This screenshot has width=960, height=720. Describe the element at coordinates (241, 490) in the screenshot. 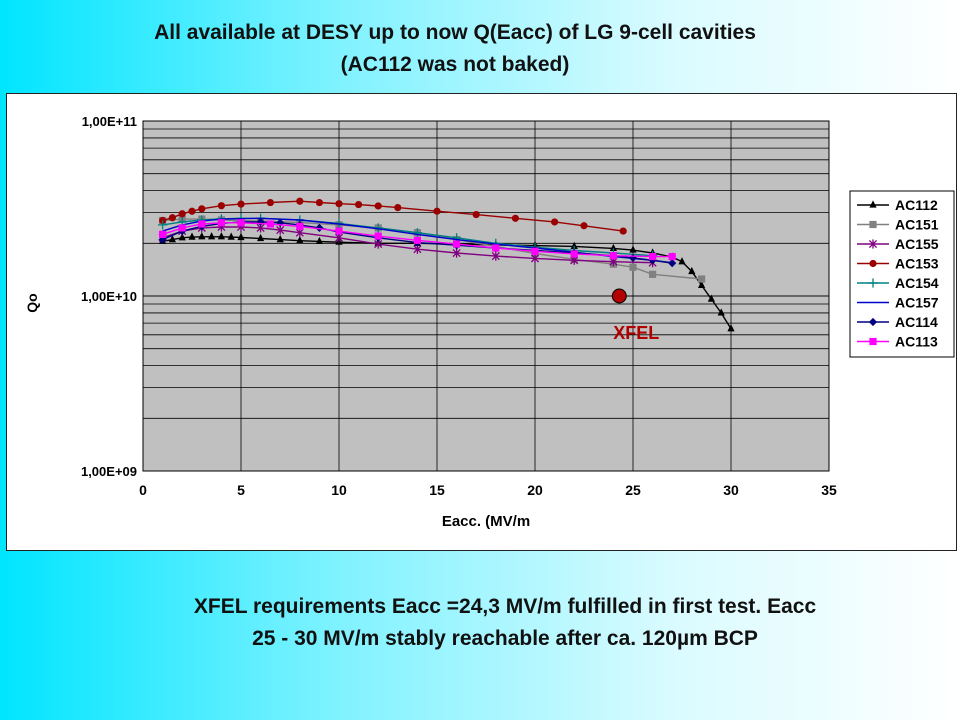

I see `x-tick-label: 5` at that location.